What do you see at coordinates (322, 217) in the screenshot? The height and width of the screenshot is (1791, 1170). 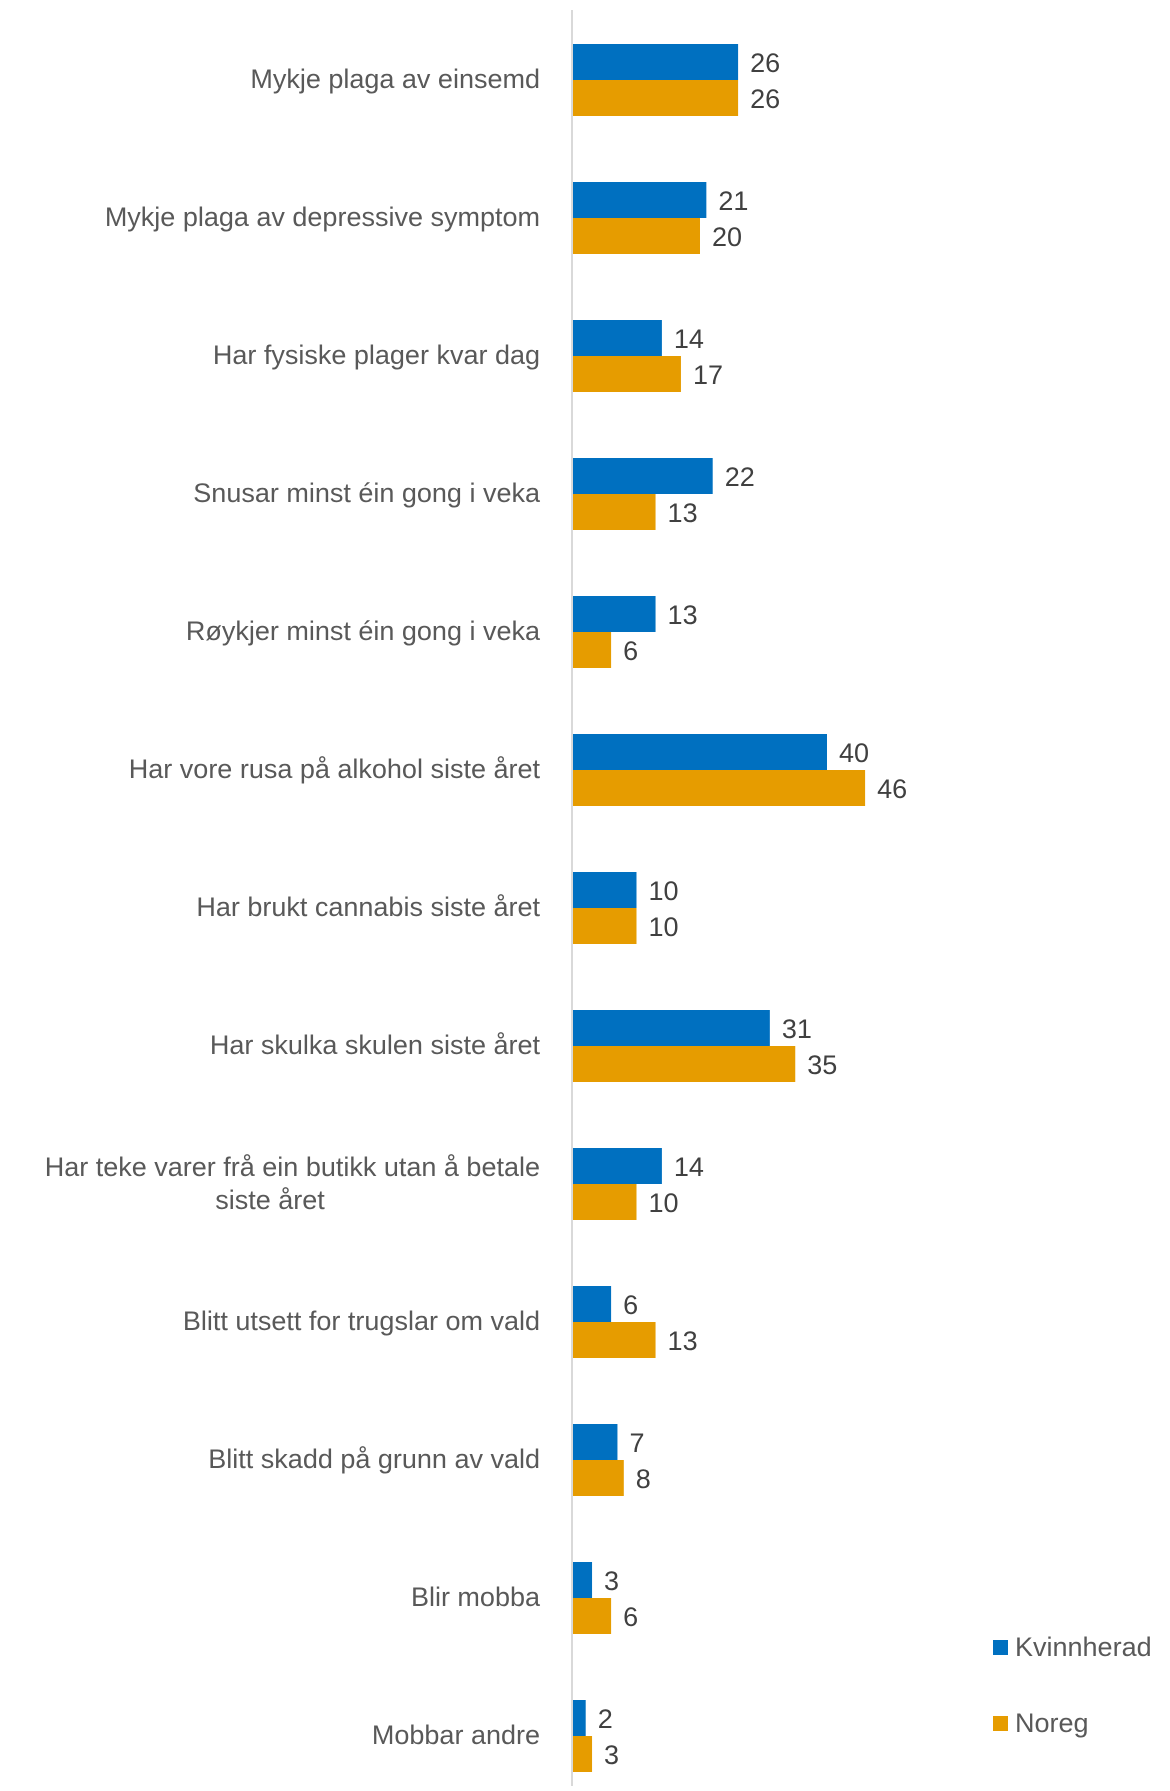 I see `category-label-1: Mykje plaga av depressive symptom` at bounding box center [322, 217].